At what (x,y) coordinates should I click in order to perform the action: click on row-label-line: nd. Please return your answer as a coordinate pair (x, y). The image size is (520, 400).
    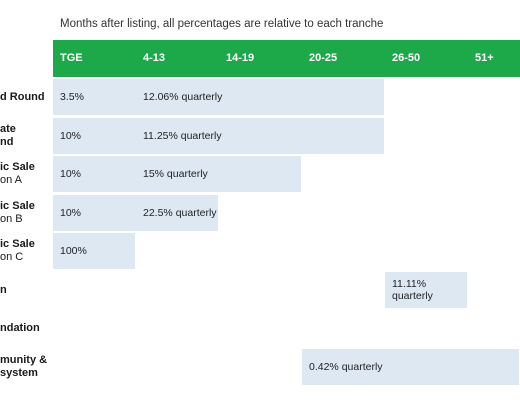
    Looking at the image, I should click on (7, 141).